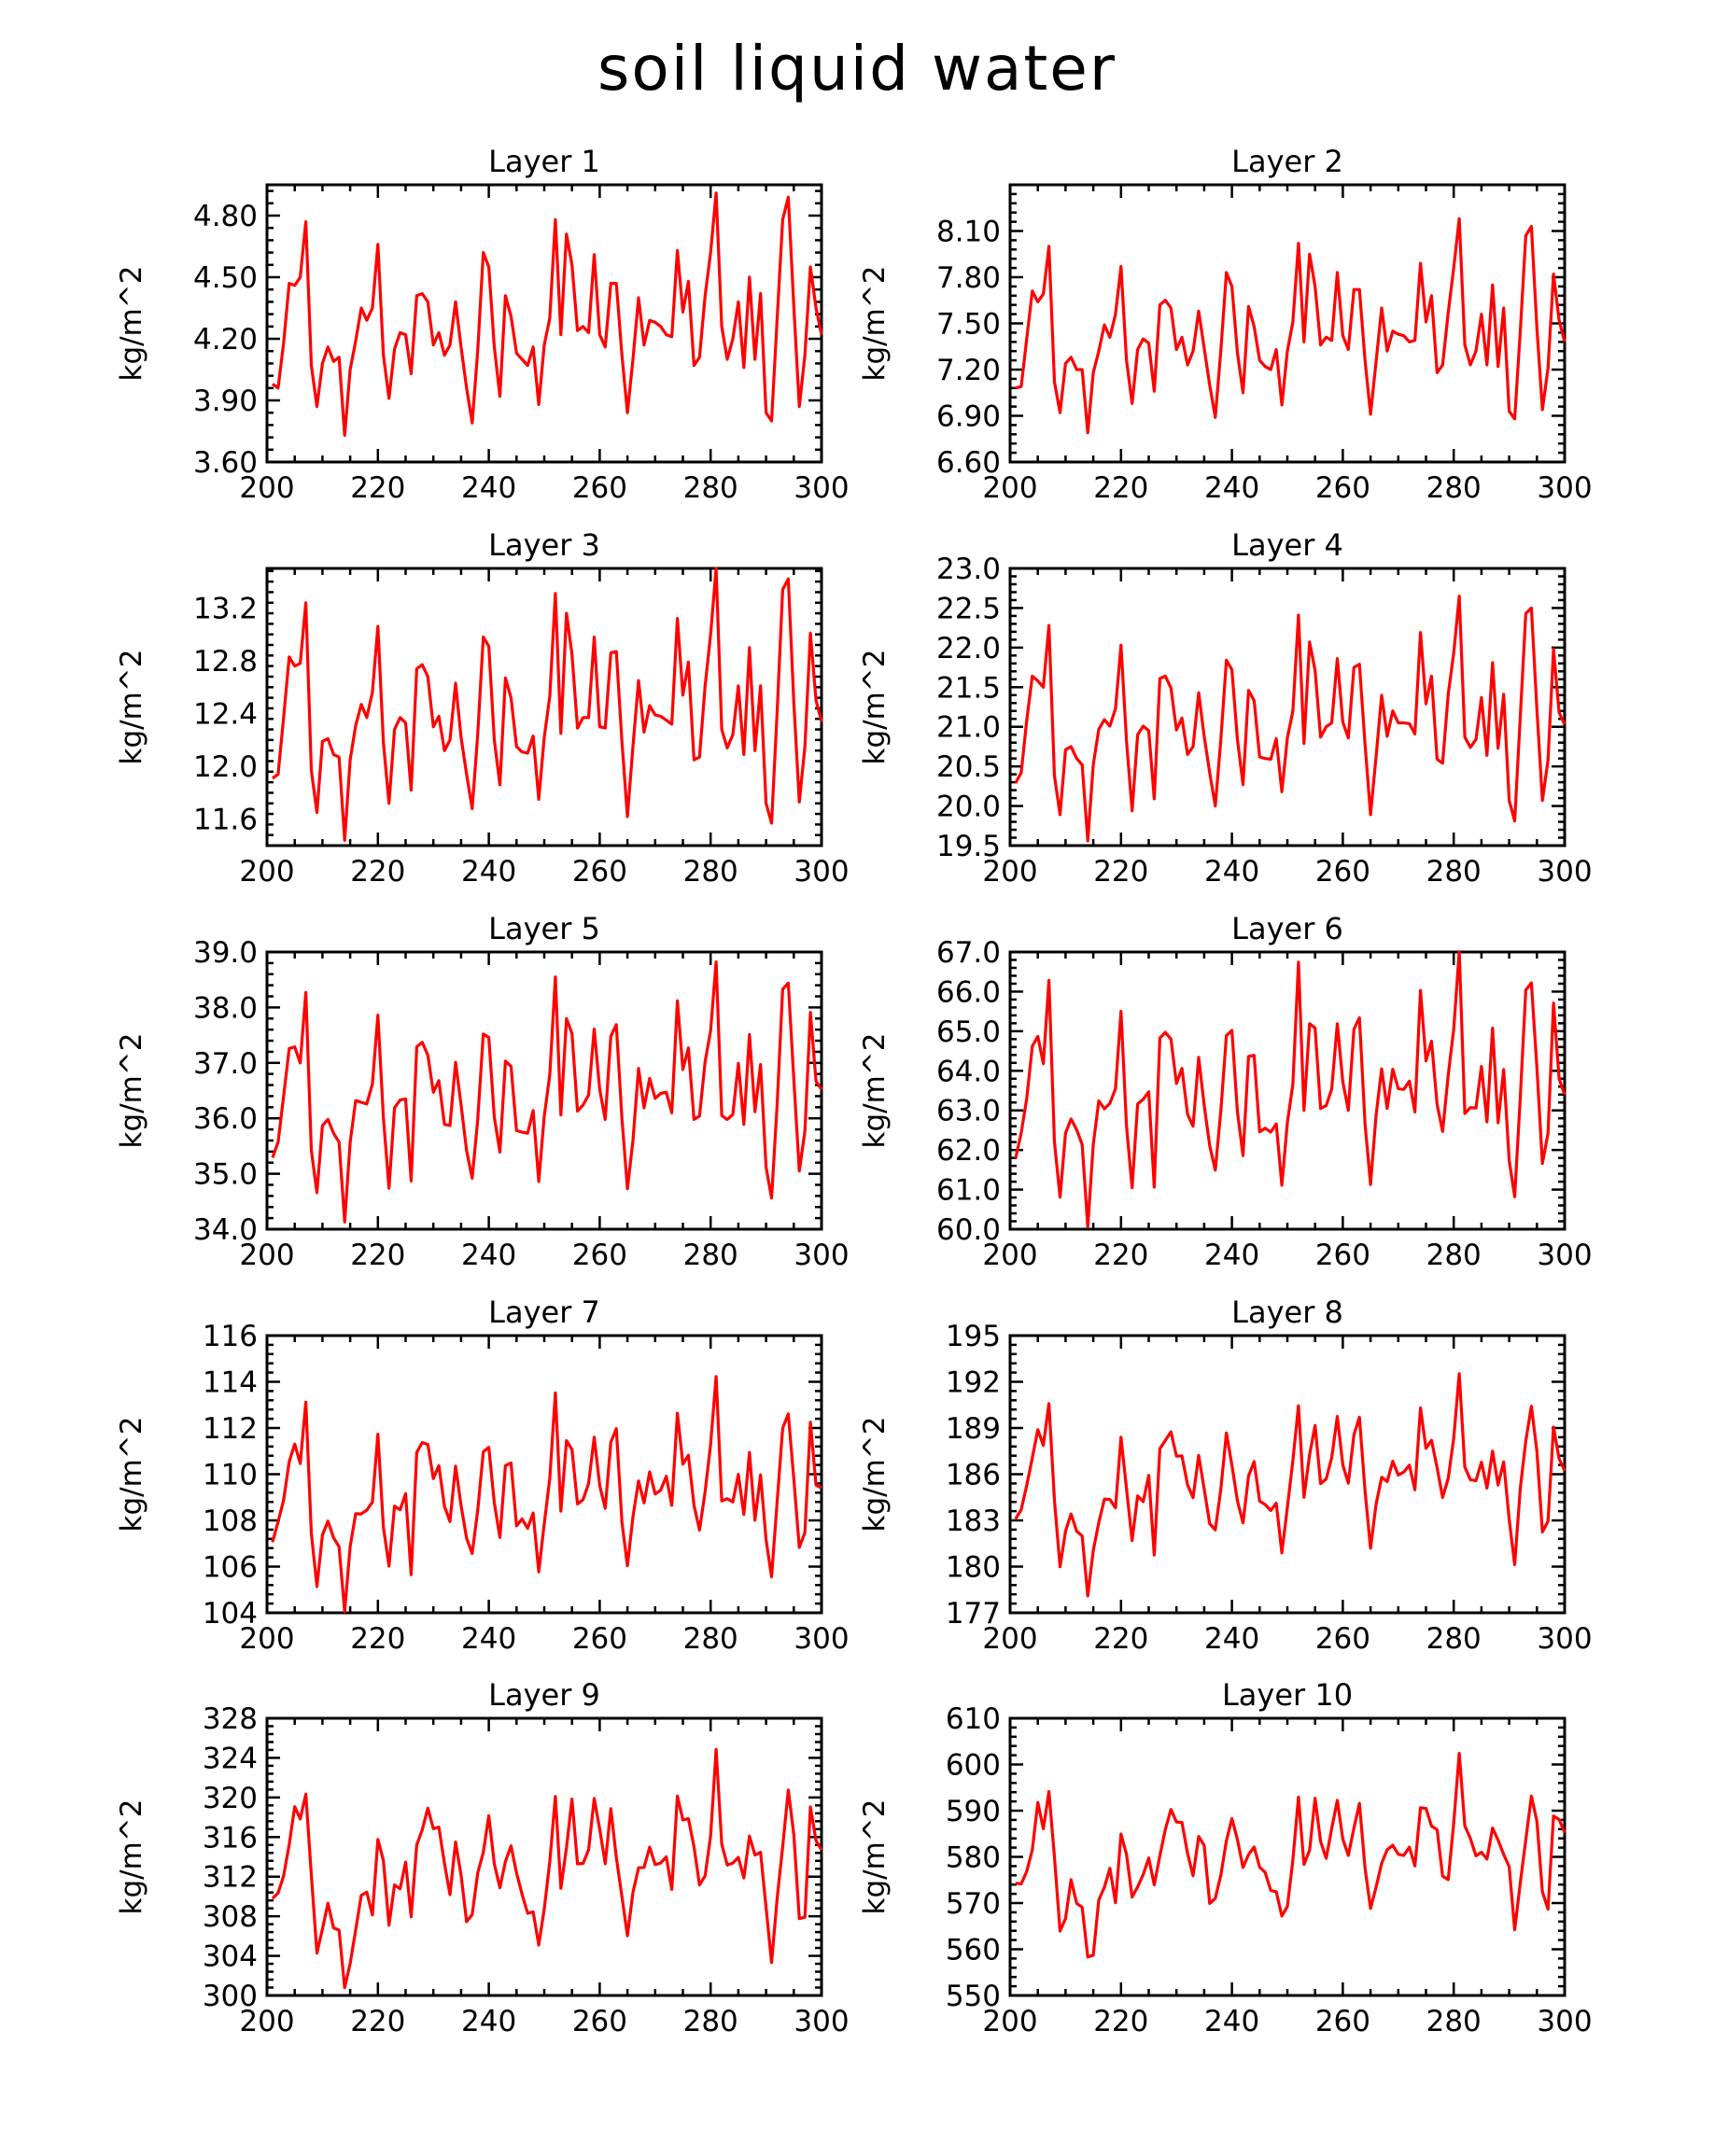  What do you see at coordinates (225, 340) in the screenshot?
I see `y-tick-label: 4.20` at bounding box center [225, 340].